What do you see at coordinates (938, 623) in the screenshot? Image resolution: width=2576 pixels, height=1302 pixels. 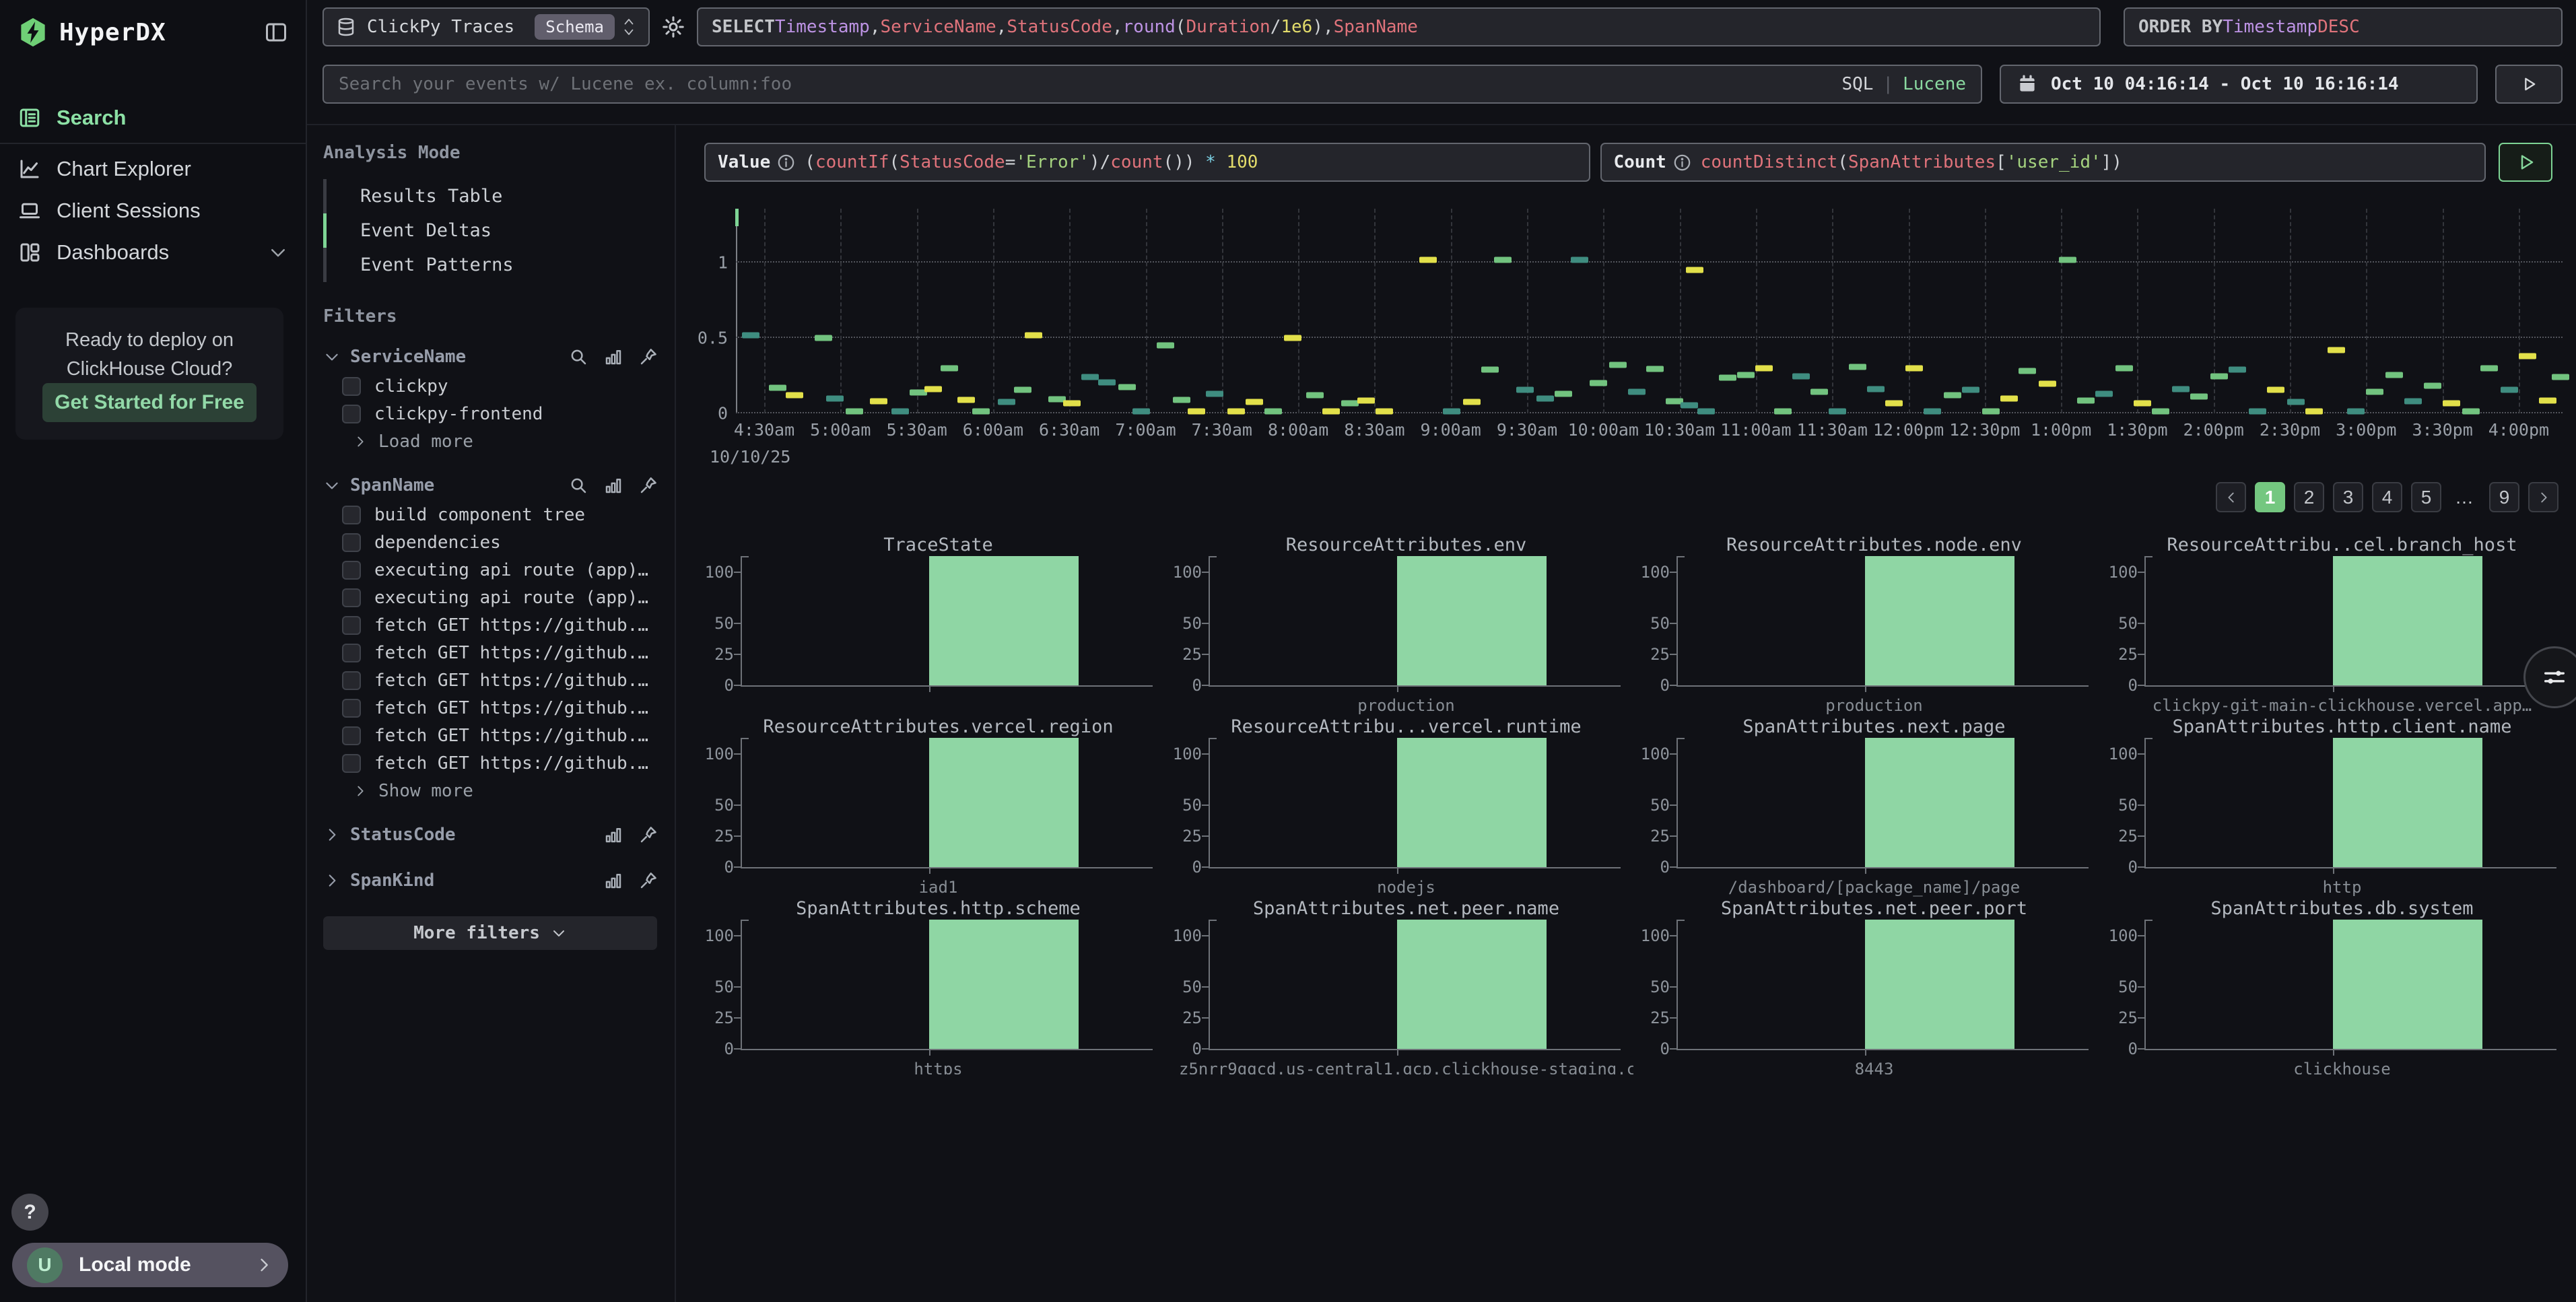 I see `attribute-chart-tracestate: TraceState 100 50 25 0` at bounding box center [938, 623].